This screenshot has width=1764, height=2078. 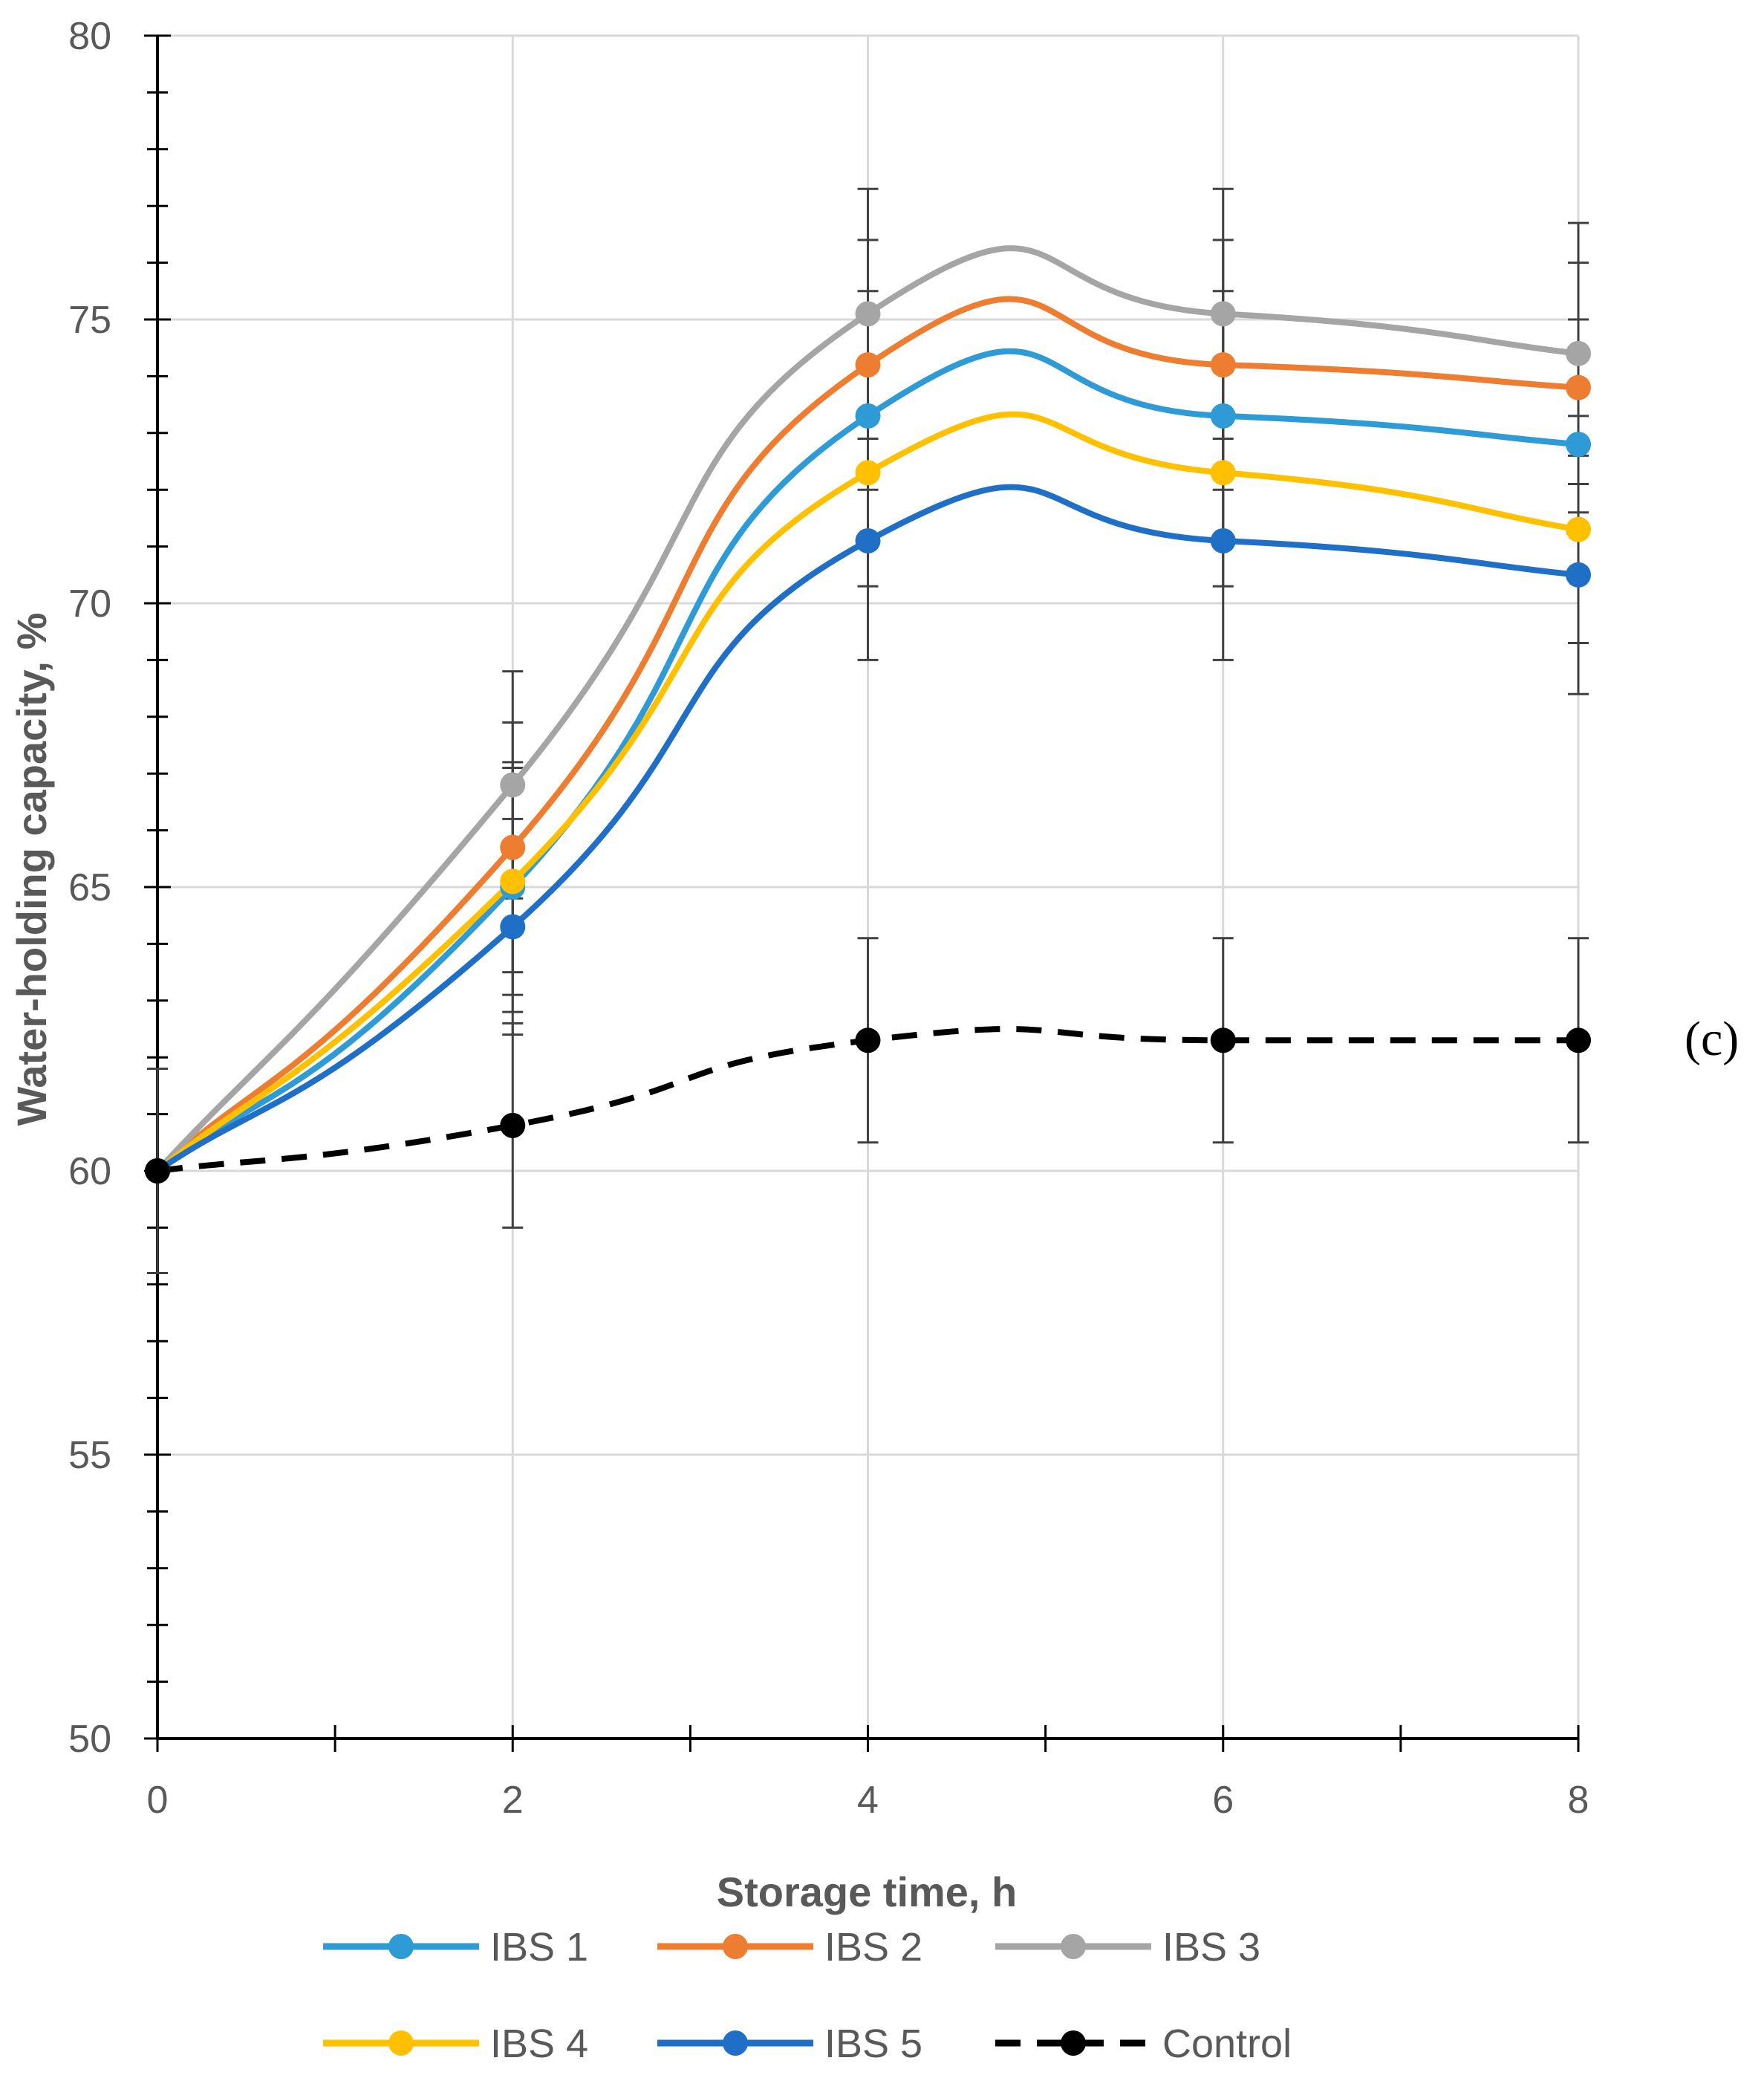 I want to click on panel-label: (c), so click(x=1712, y=1039).